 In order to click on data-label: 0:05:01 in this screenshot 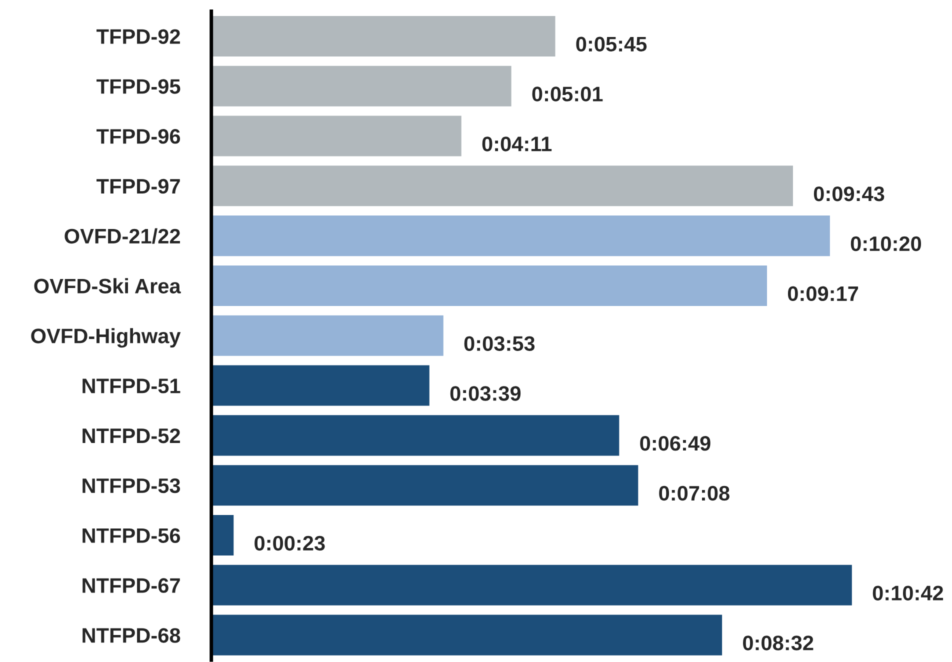, I will do `click(567, 94)`.